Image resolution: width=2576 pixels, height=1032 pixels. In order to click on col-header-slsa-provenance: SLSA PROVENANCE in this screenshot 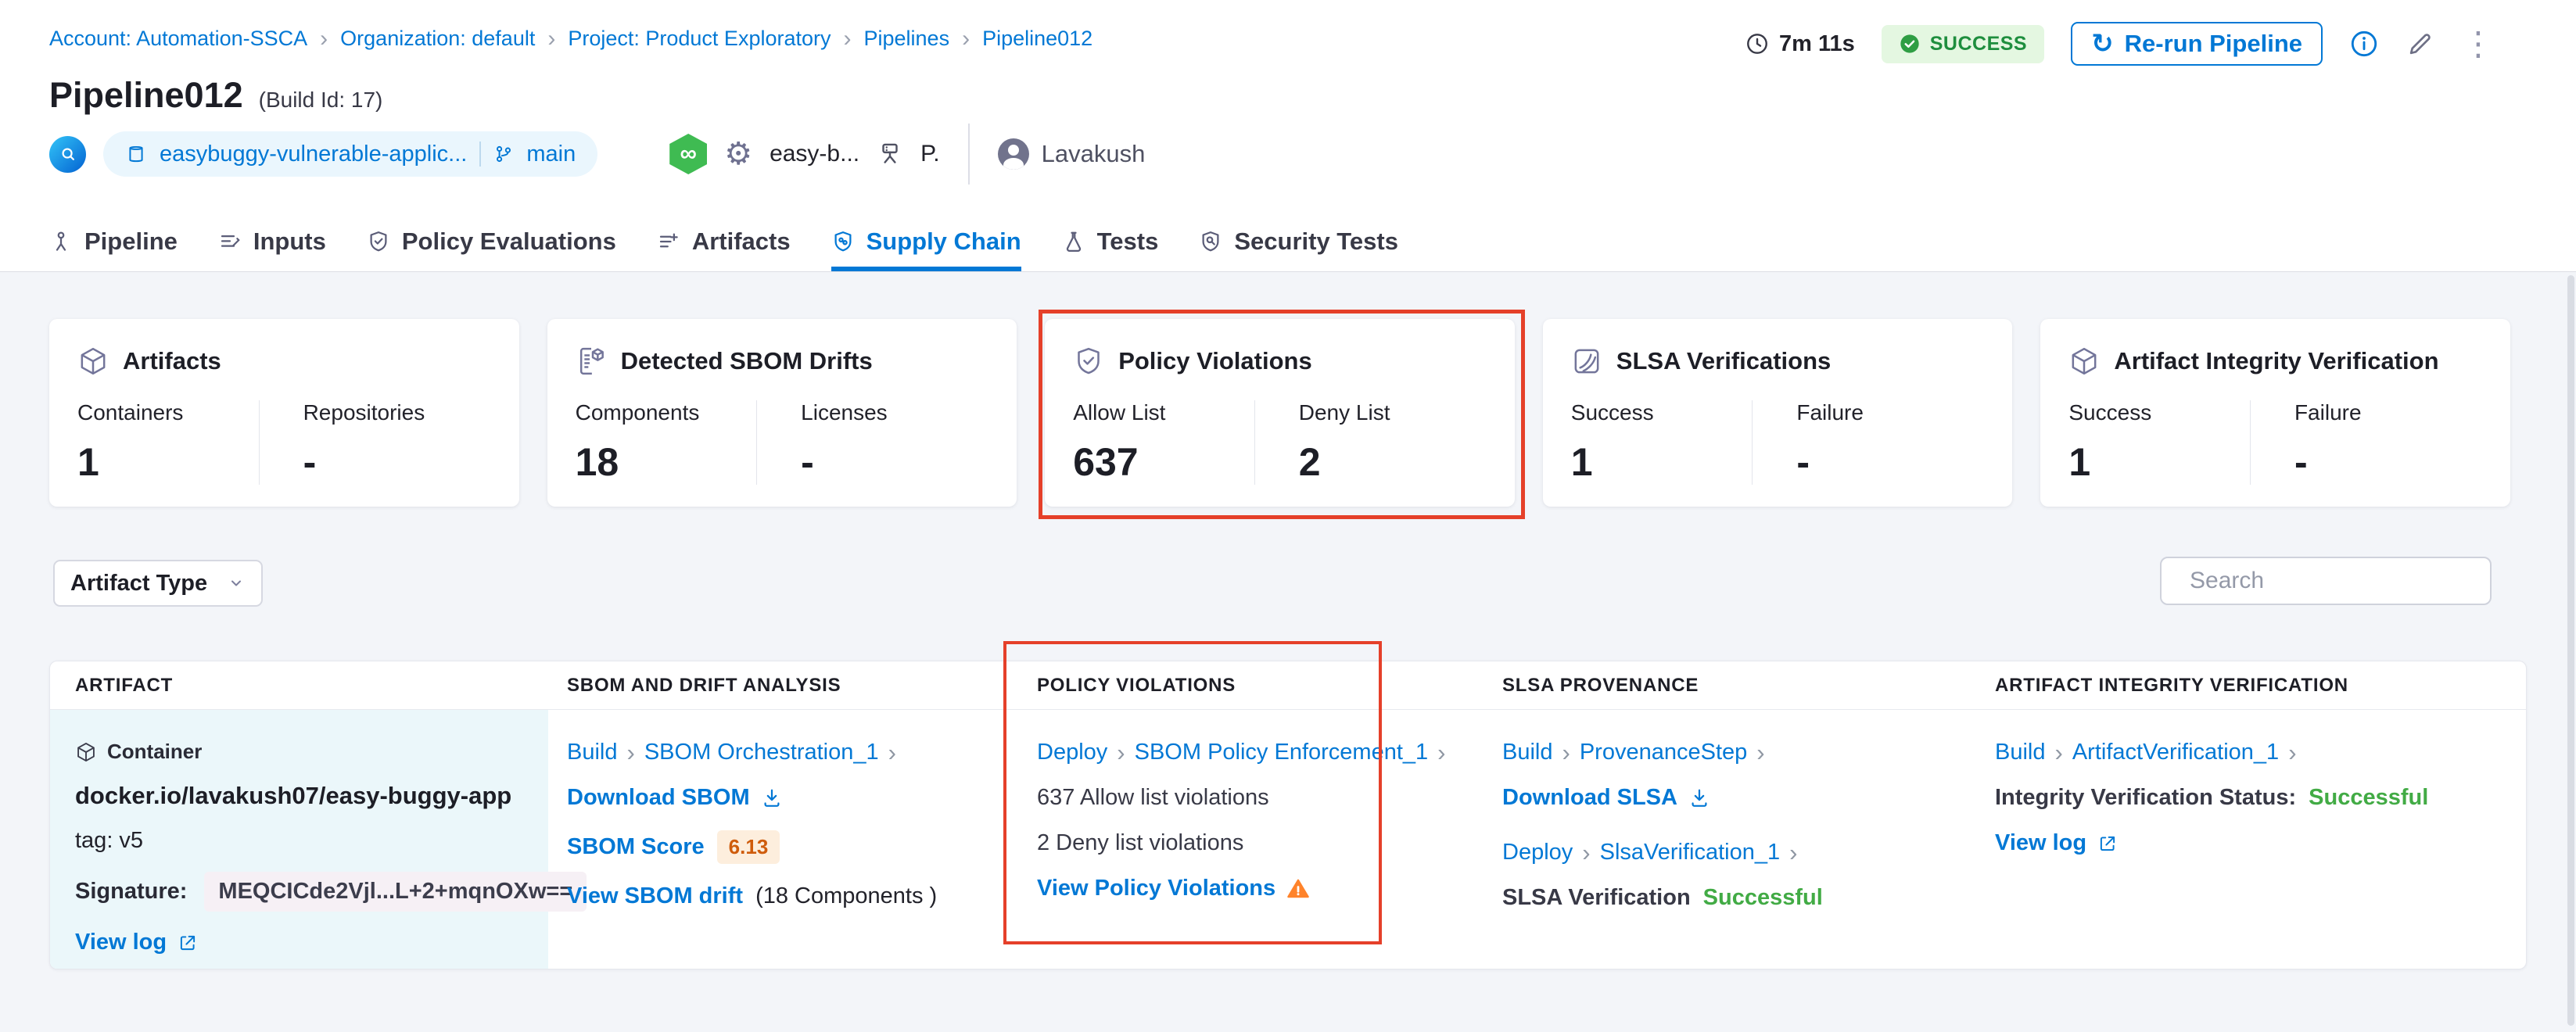, I will do `click(1600, 685)`.